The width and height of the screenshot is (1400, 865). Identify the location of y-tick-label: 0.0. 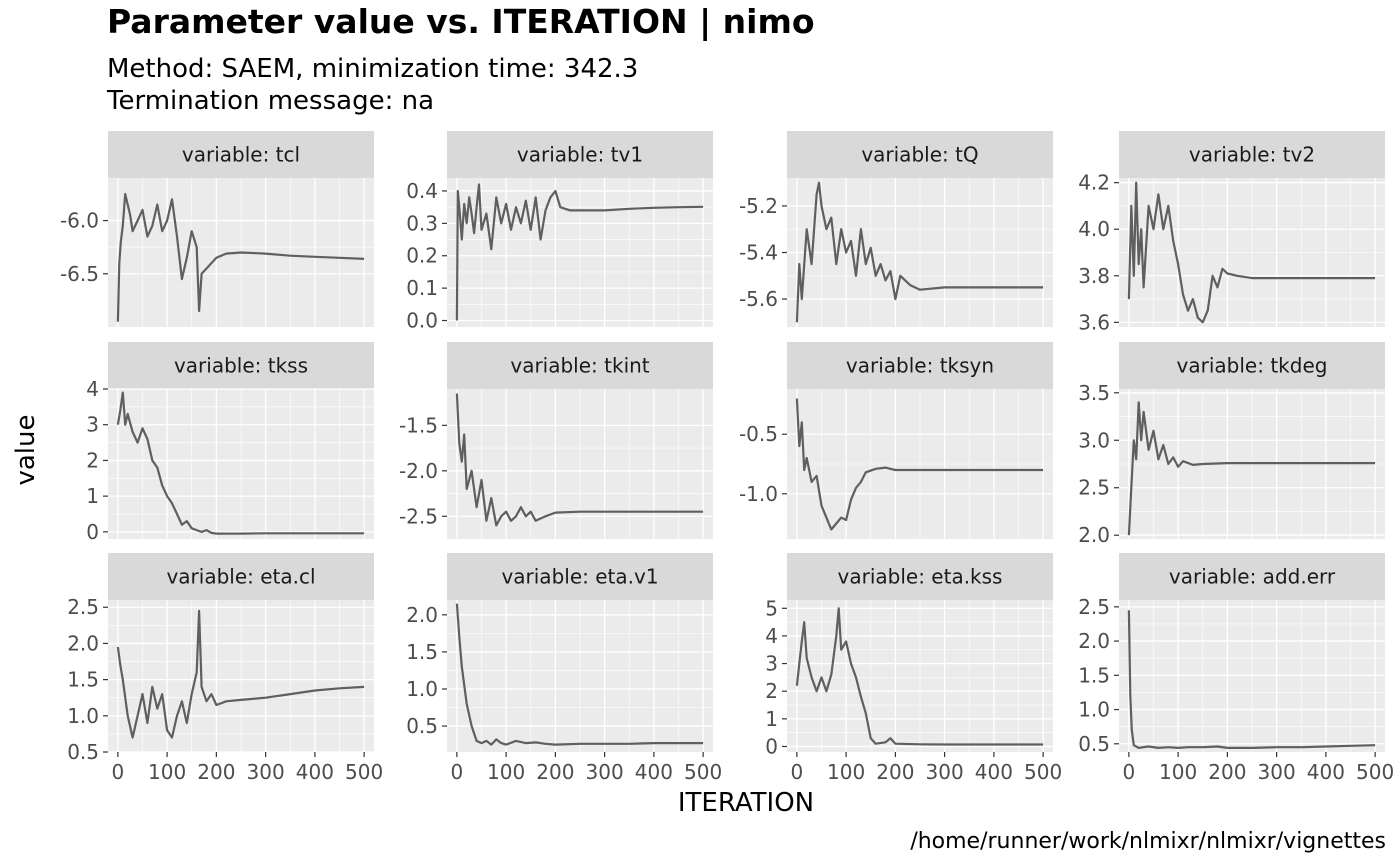
(422, 321).